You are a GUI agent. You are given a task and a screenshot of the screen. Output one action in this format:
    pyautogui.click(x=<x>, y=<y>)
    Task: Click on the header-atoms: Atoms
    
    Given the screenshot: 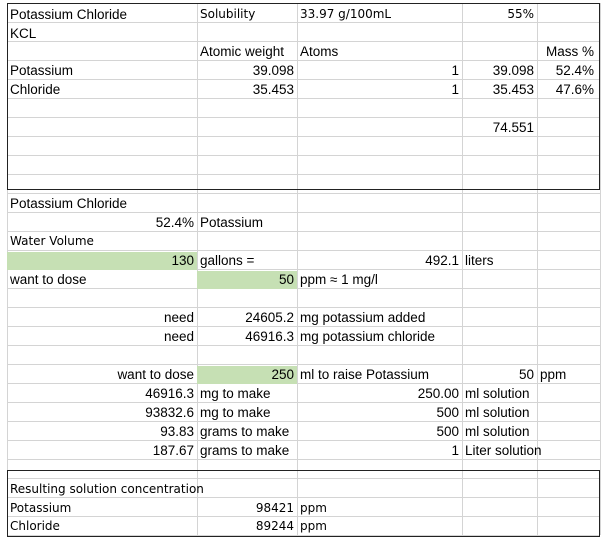 What is the action you would take?
    pyautogui.click(x=319, y=51)
    